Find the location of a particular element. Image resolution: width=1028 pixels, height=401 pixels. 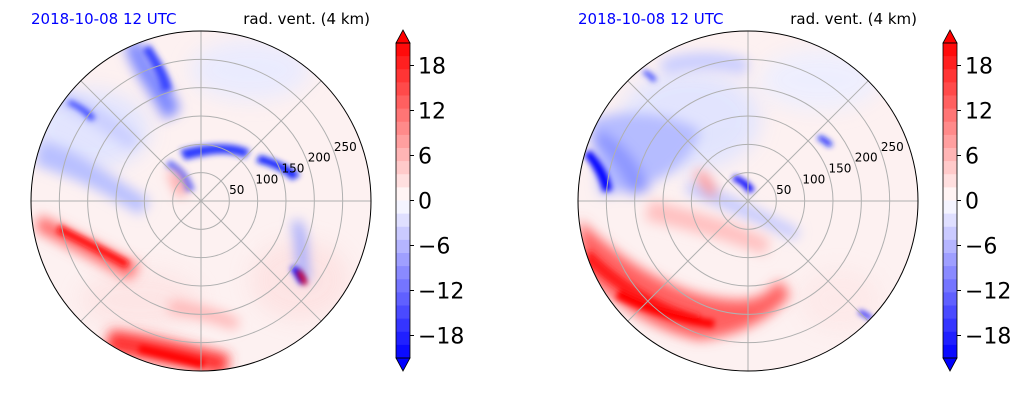

panel-right-date-title: 2018-10-08 12 UTC is located at coordinates (651, 19).